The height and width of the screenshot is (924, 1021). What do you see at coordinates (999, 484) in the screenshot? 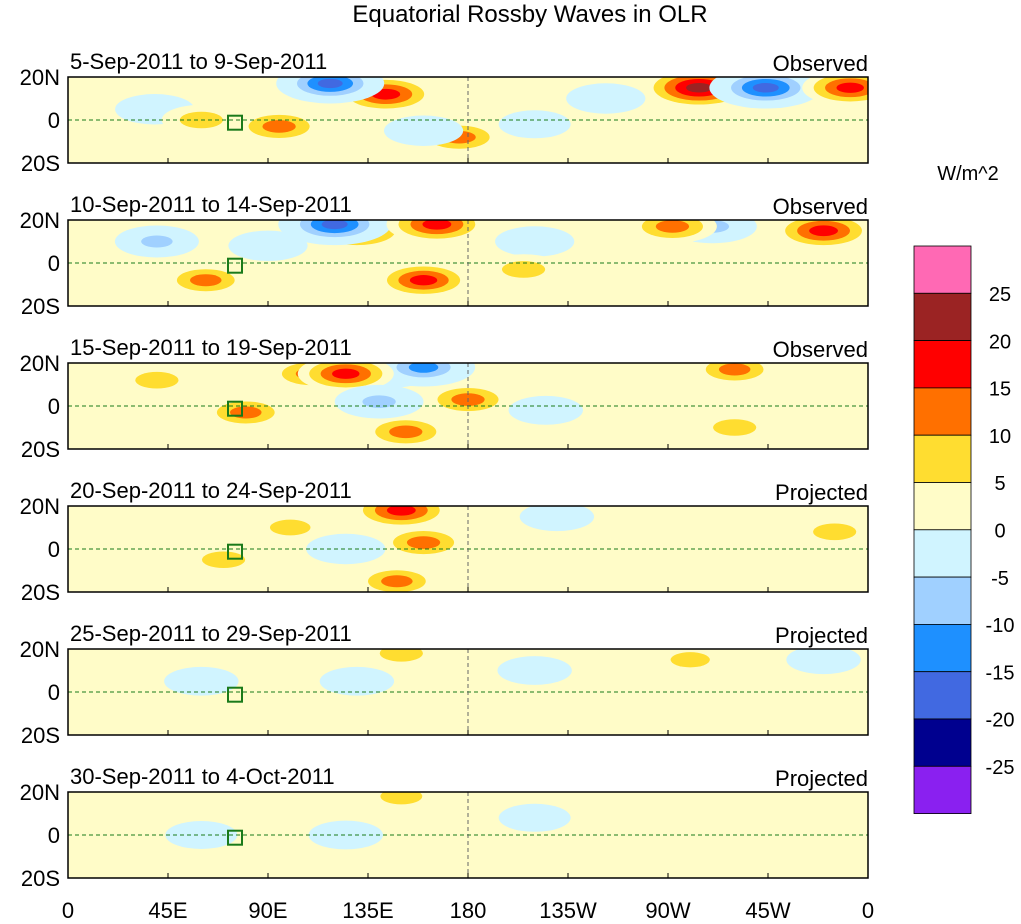
I see `colorbar-label: 5` at bounding box center [999, 484].